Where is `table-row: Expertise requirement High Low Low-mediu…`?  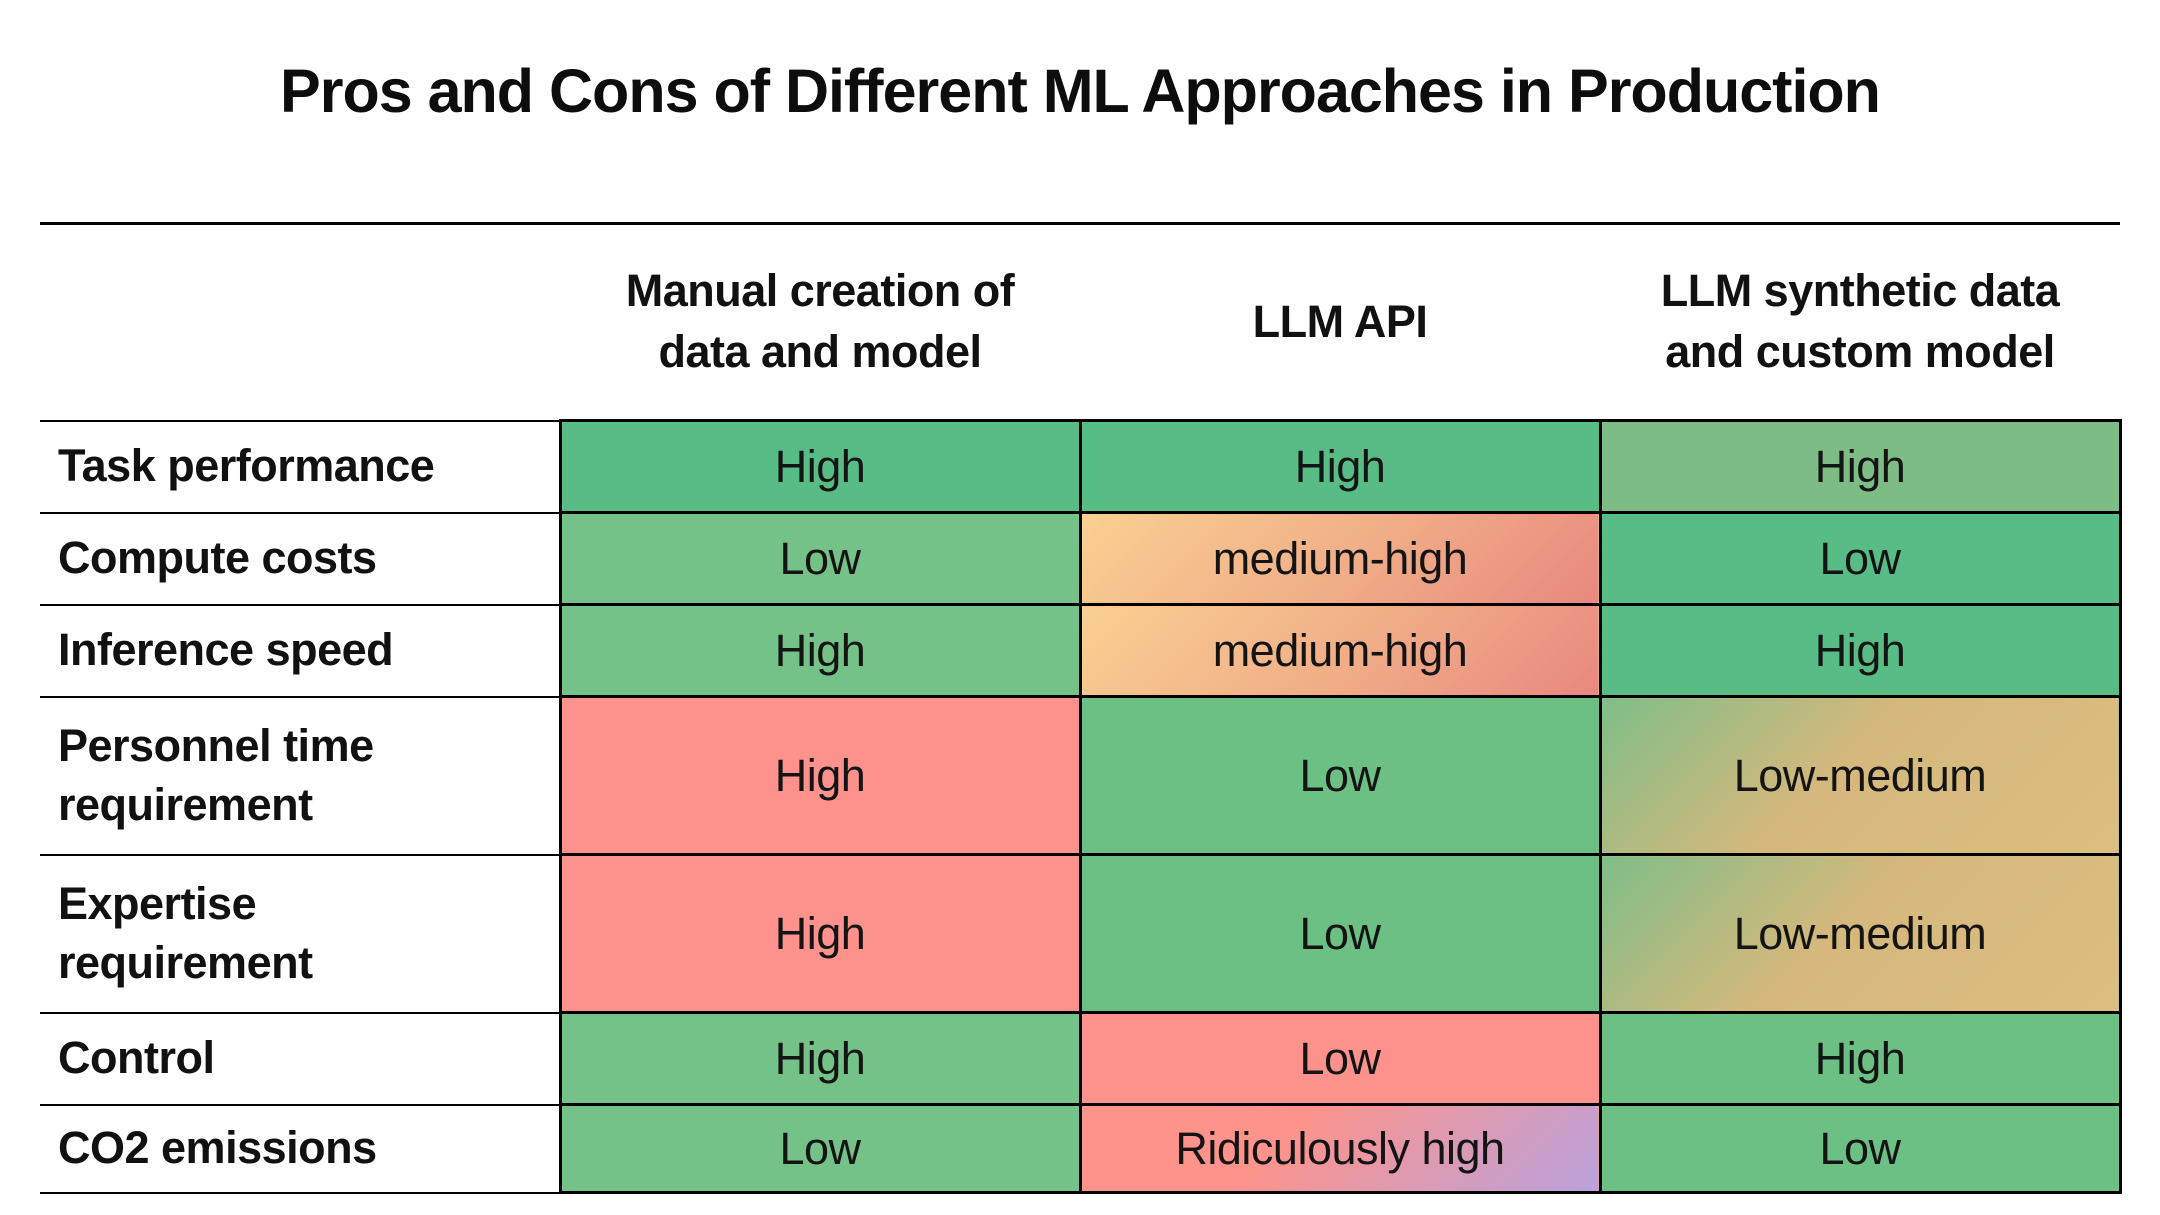 table-row: Expertise requirement High Low Low-mediu… is located at coordinates (1081, 934).